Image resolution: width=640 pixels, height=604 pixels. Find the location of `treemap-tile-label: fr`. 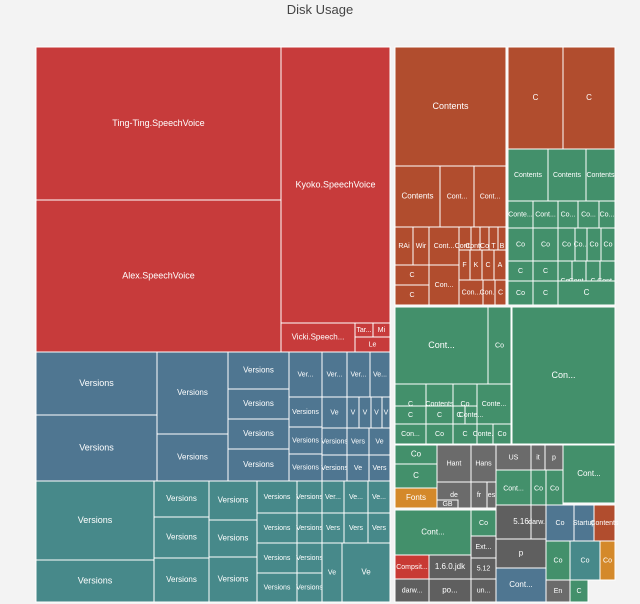

treemap-tile-label: fr is located at coordinates (479, 495).